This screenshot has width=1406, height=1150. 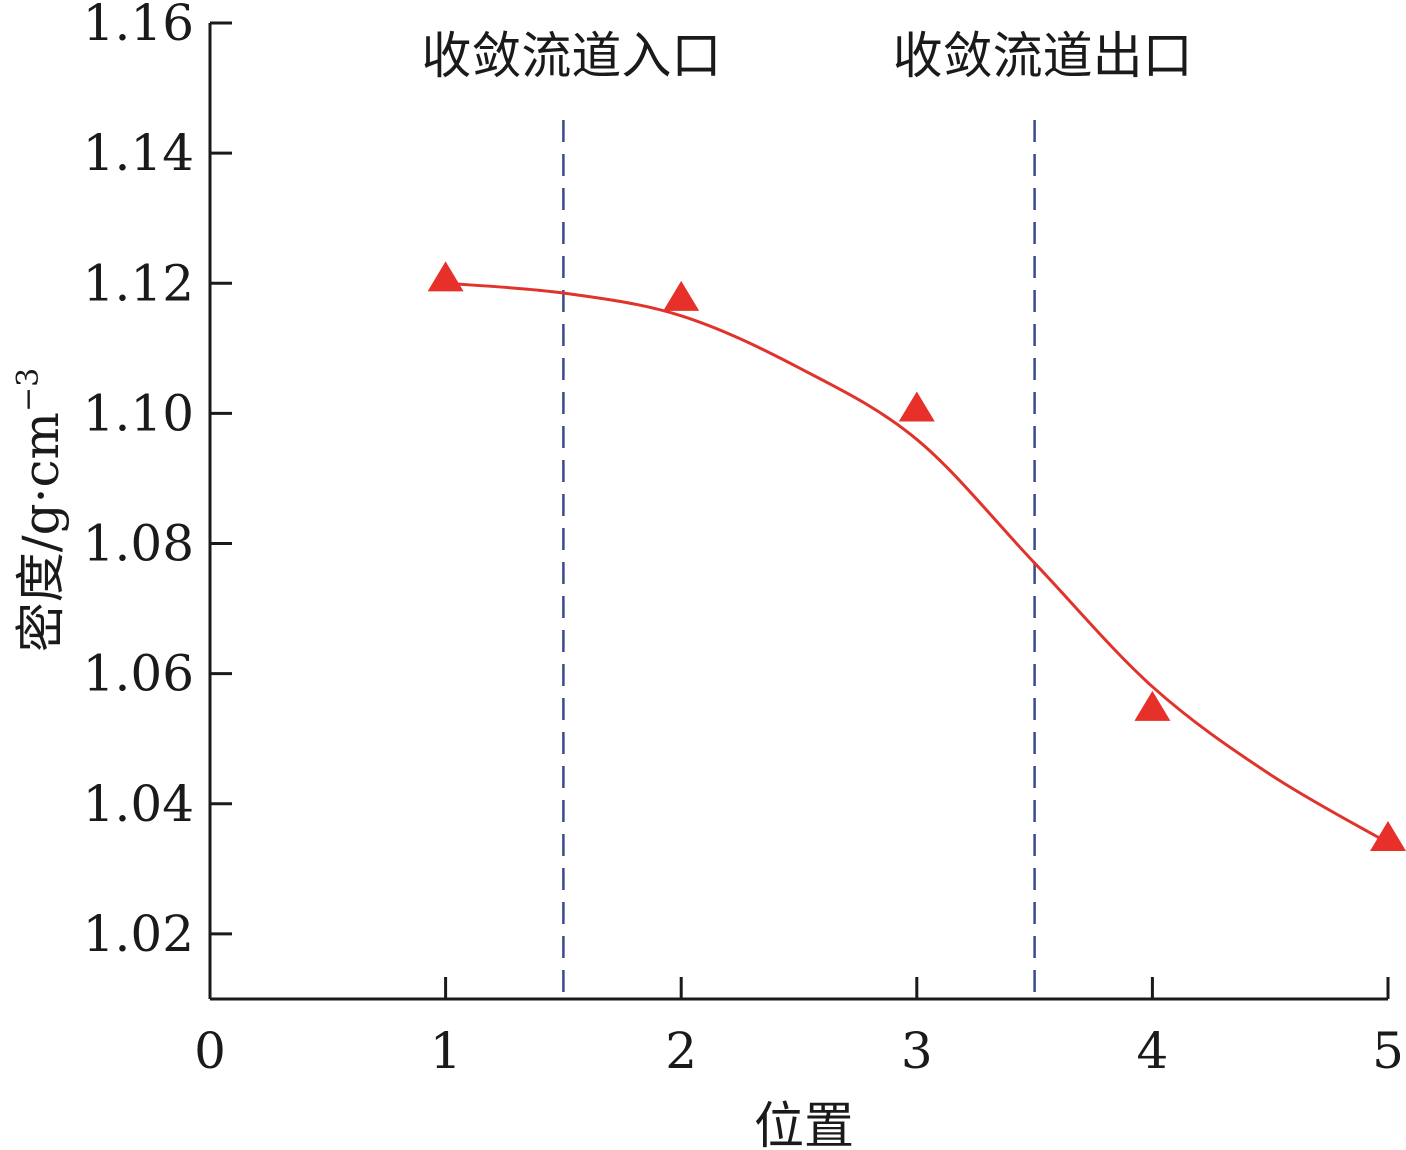 I want to click on x-tick-label: 0, so click(x=210, y=1051).